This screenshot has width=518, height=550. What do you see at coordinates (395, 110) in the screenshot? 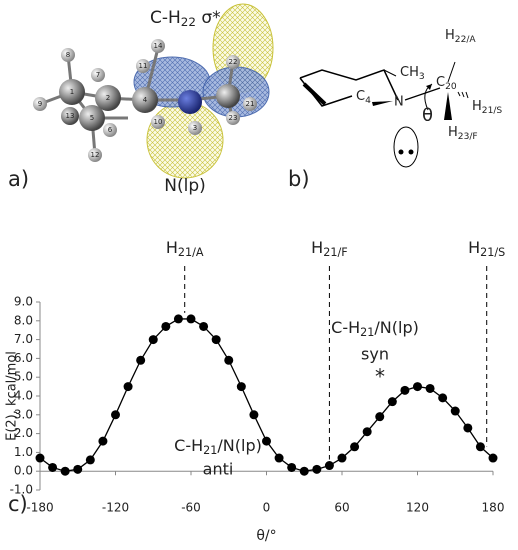
I see `panel-b: CH3 H22/A C20 H21/S C4 N θ H23/F b)` at bounding box center [395, 110].